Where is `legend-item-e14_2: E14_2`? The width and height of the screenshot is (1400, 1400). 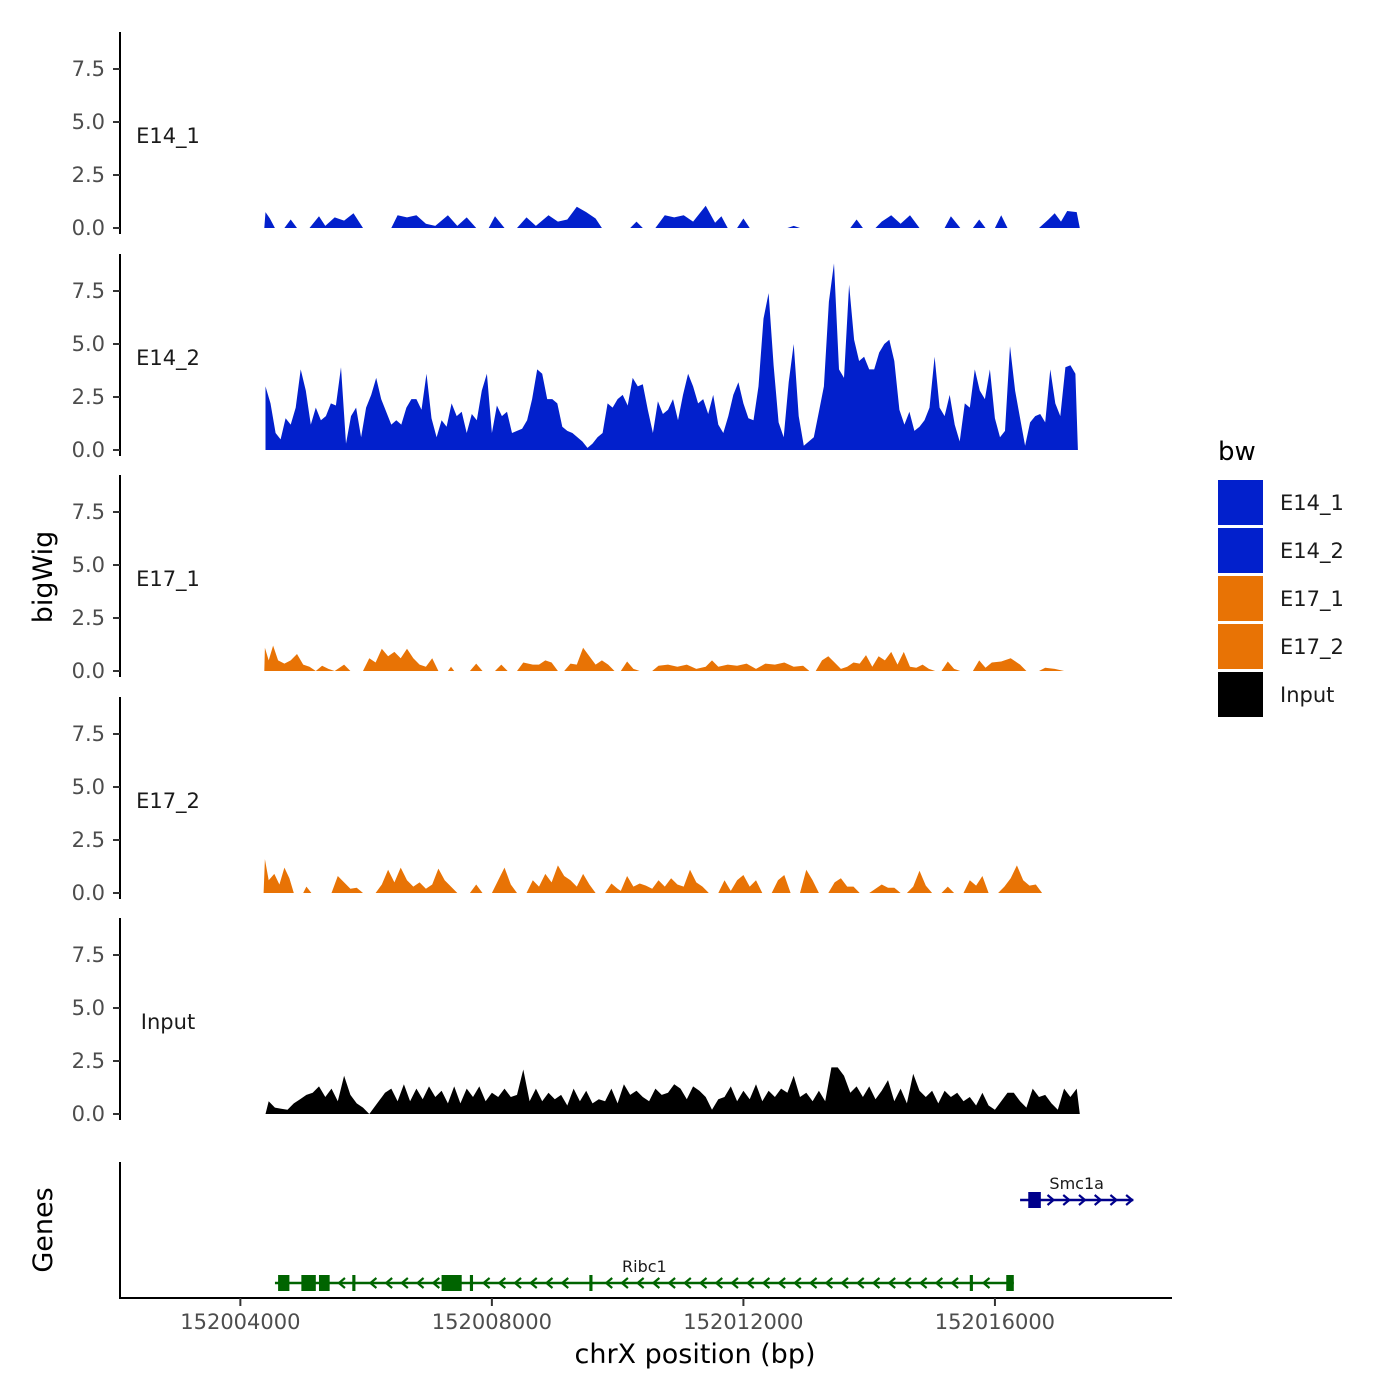
legend-item-e14_2: E14_2 is located at coordinates (1281, 550).